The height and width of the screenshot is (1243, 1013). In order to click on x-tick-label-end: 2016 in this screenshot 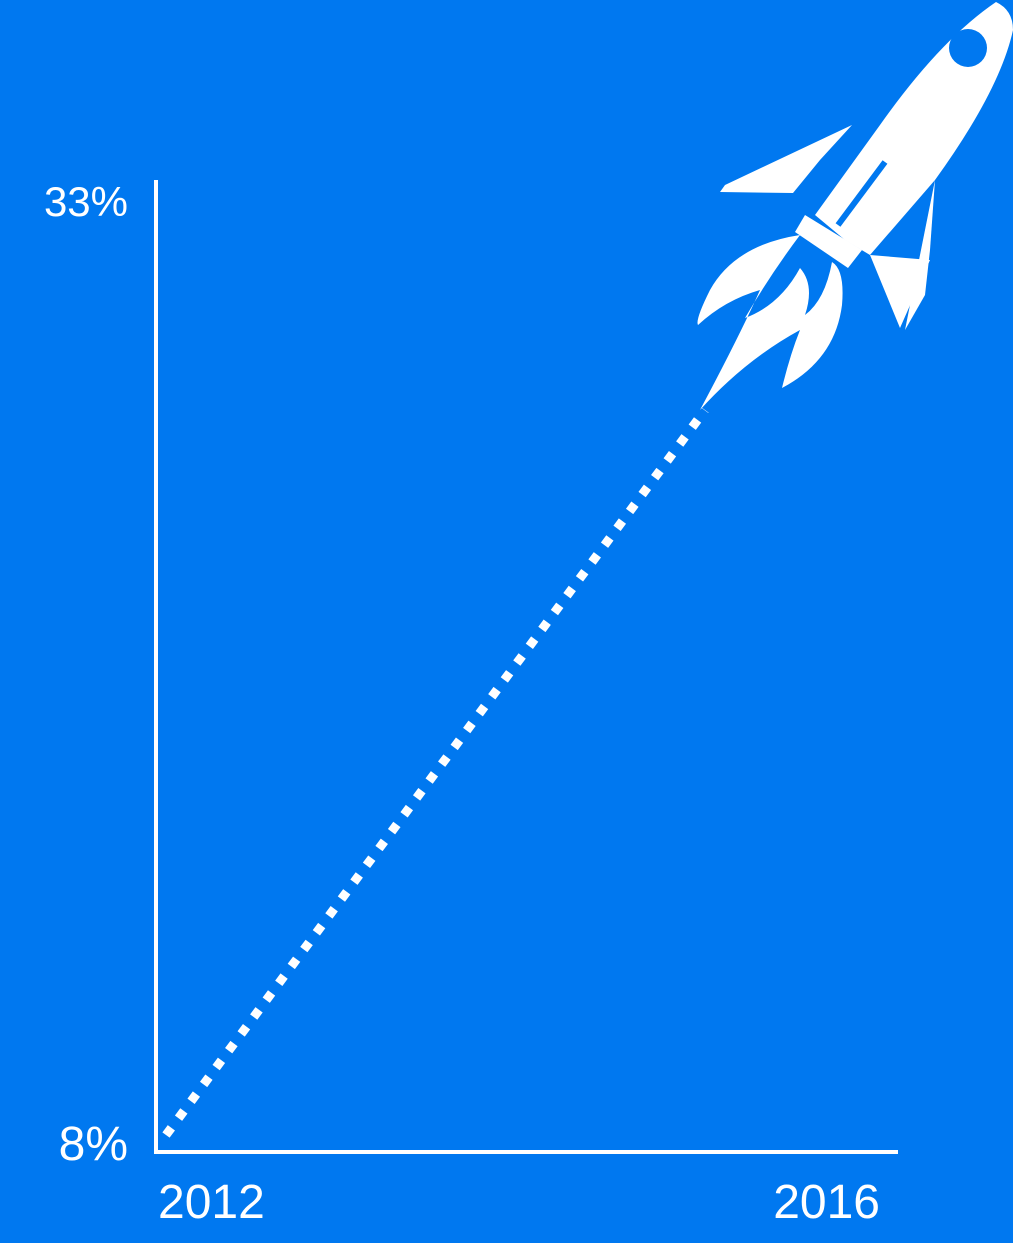, I will do `click(826, 1202)`.